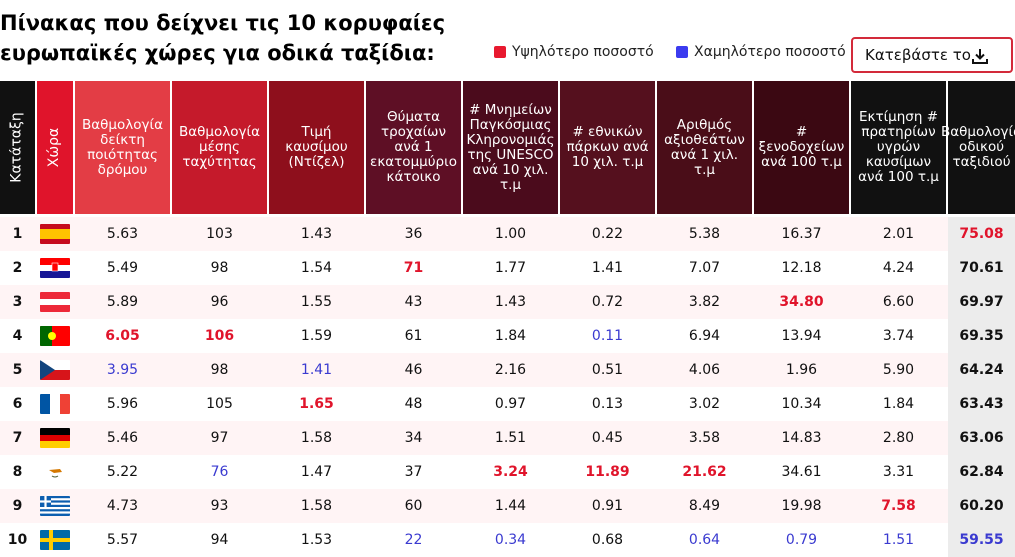 This screenshot has height=557, width=1015. Describe the element at coordinates (122, 302) in the screenshot. I see `value-cell: 5.89` at that location.